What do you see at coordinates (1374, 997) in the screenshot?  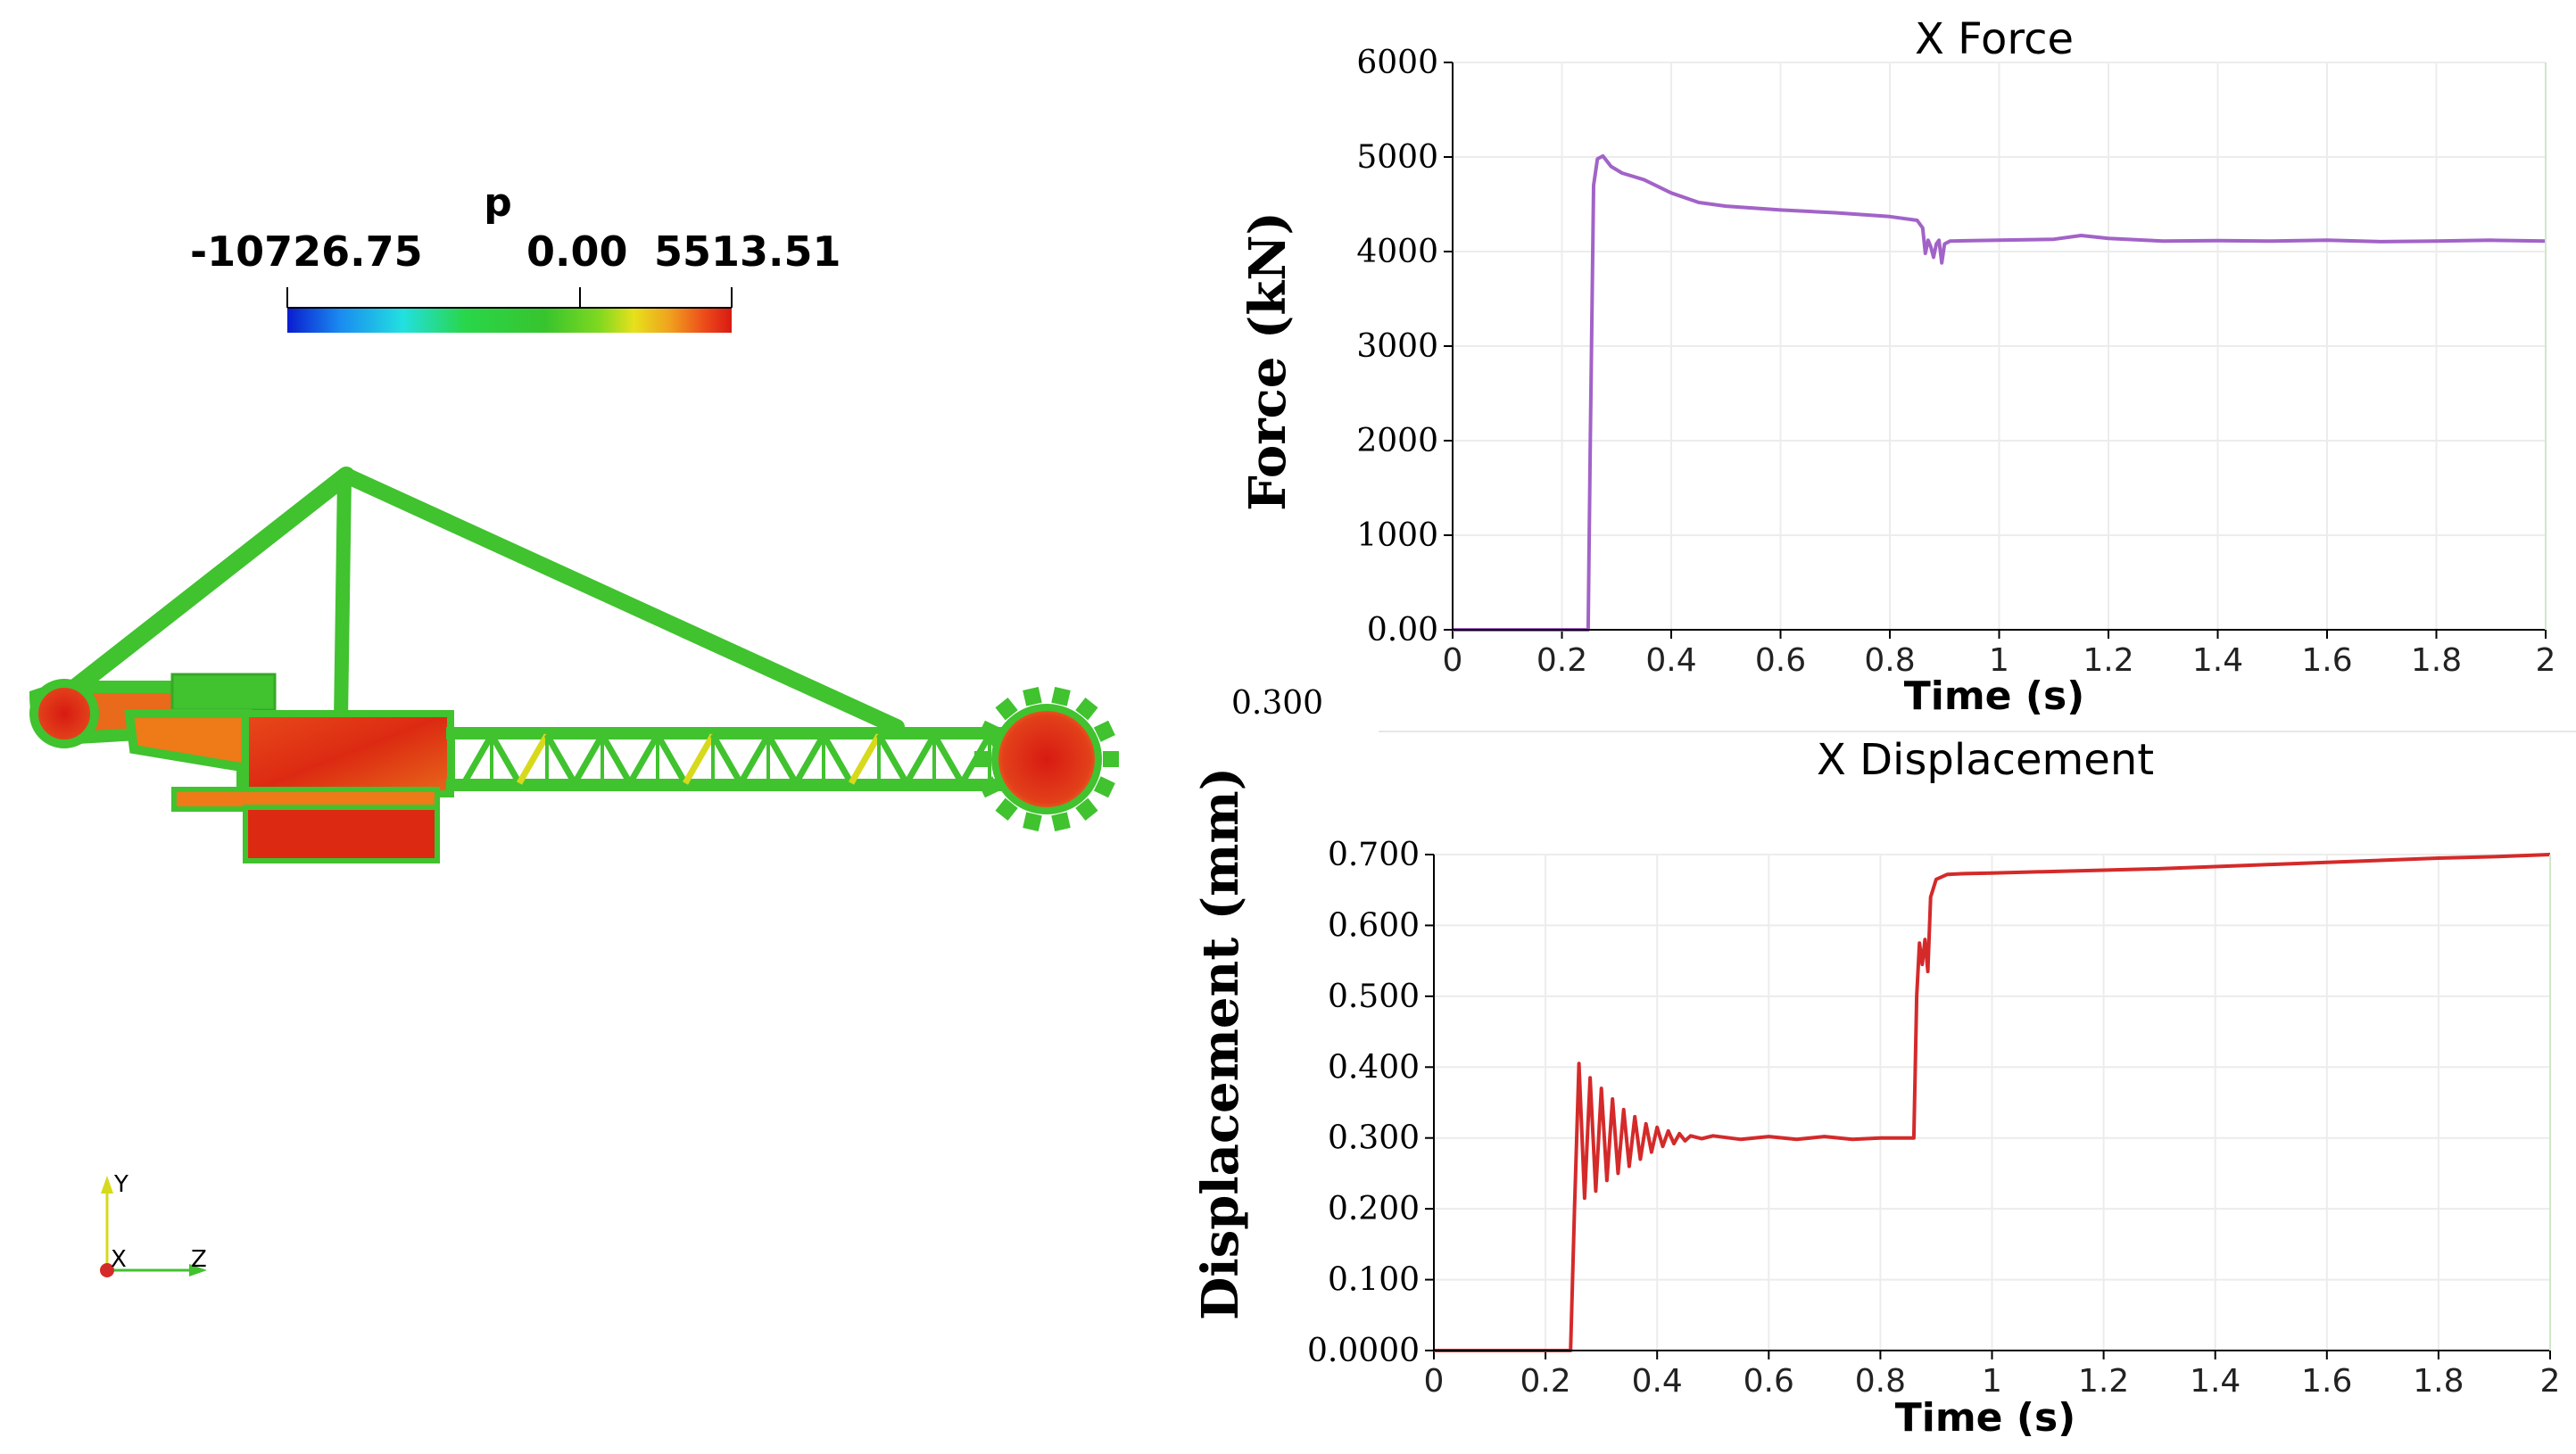 I see `y-tick-label: 0.500` at bounding box center [1374, 997].